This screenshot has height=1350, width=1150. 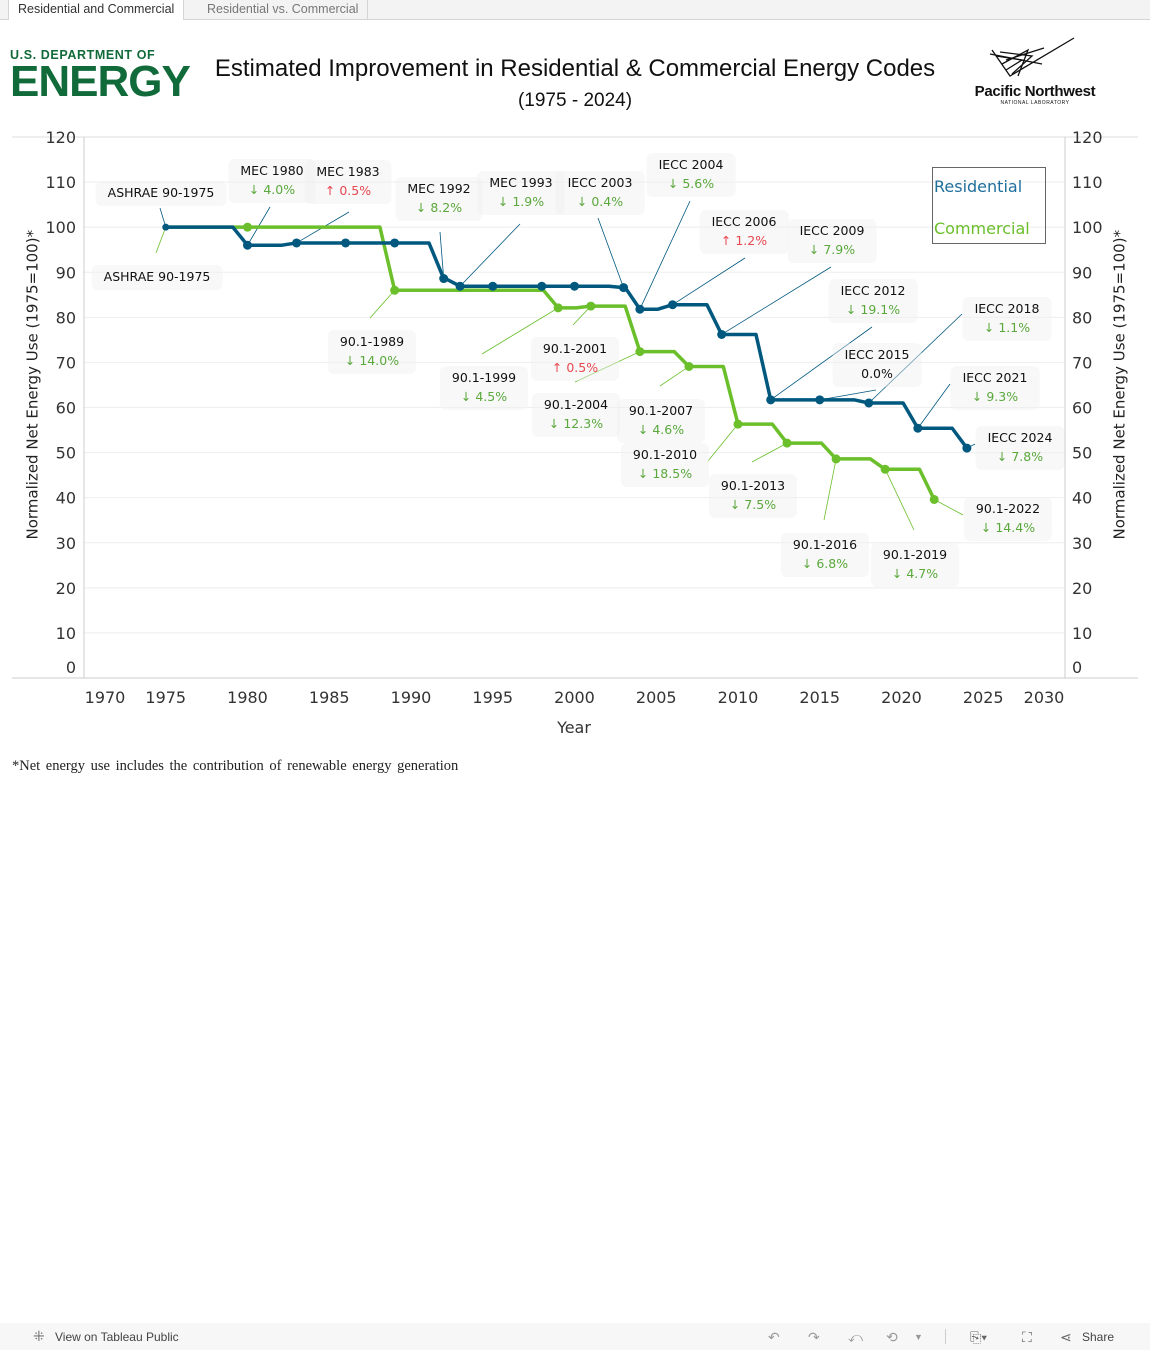 I want to click on annotation-change: ↓ 4.0%, so click(x=271, y=189).